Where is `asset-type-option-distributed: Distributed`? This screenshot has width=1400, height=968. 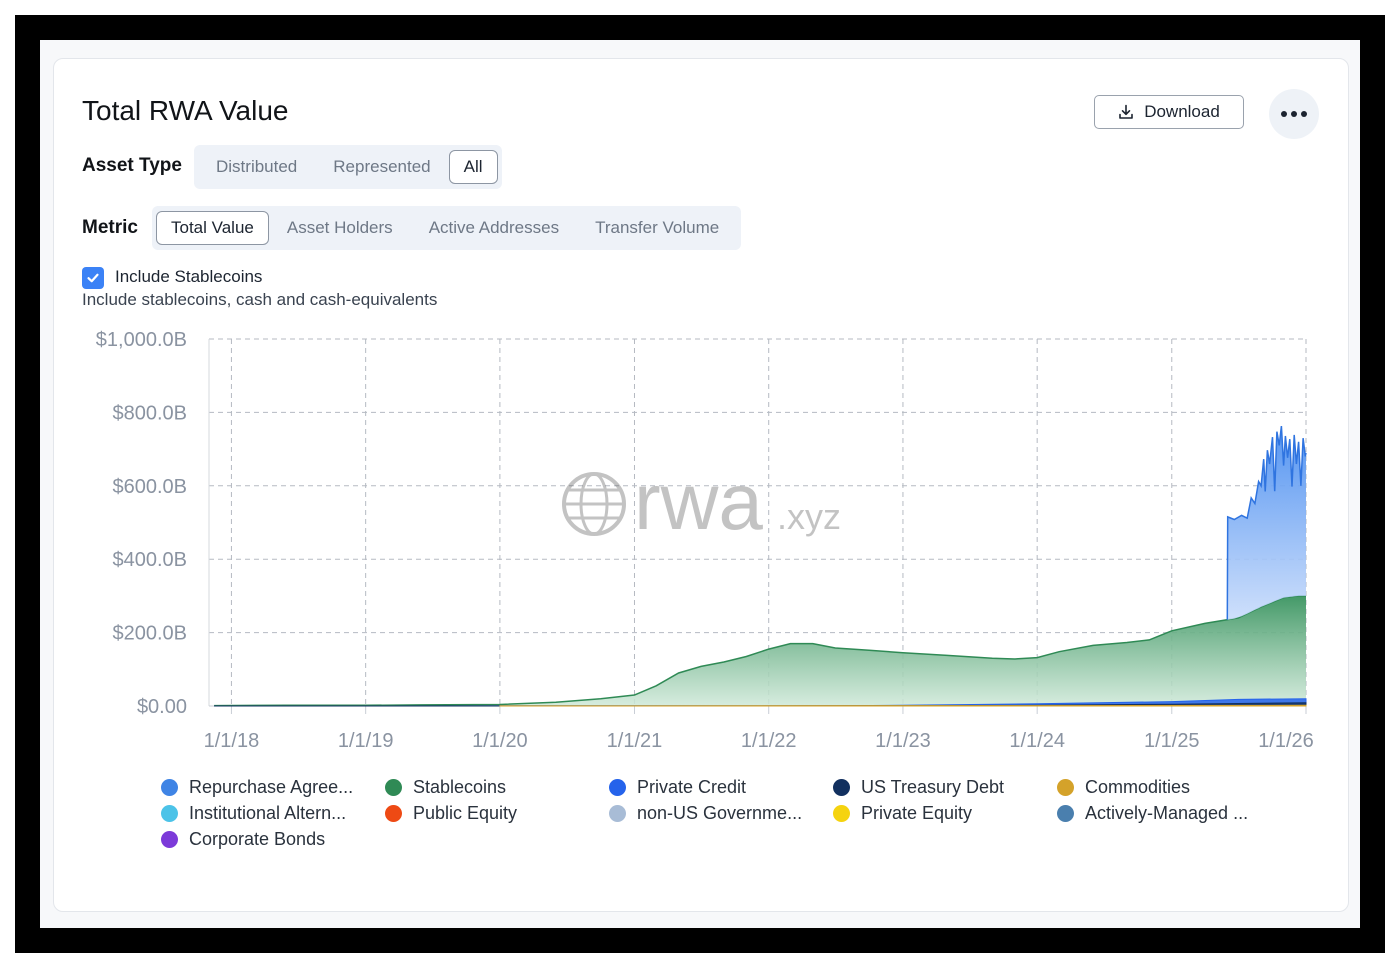 asset-type-option-distributed: Distributed is located at coordinates (257, 166).